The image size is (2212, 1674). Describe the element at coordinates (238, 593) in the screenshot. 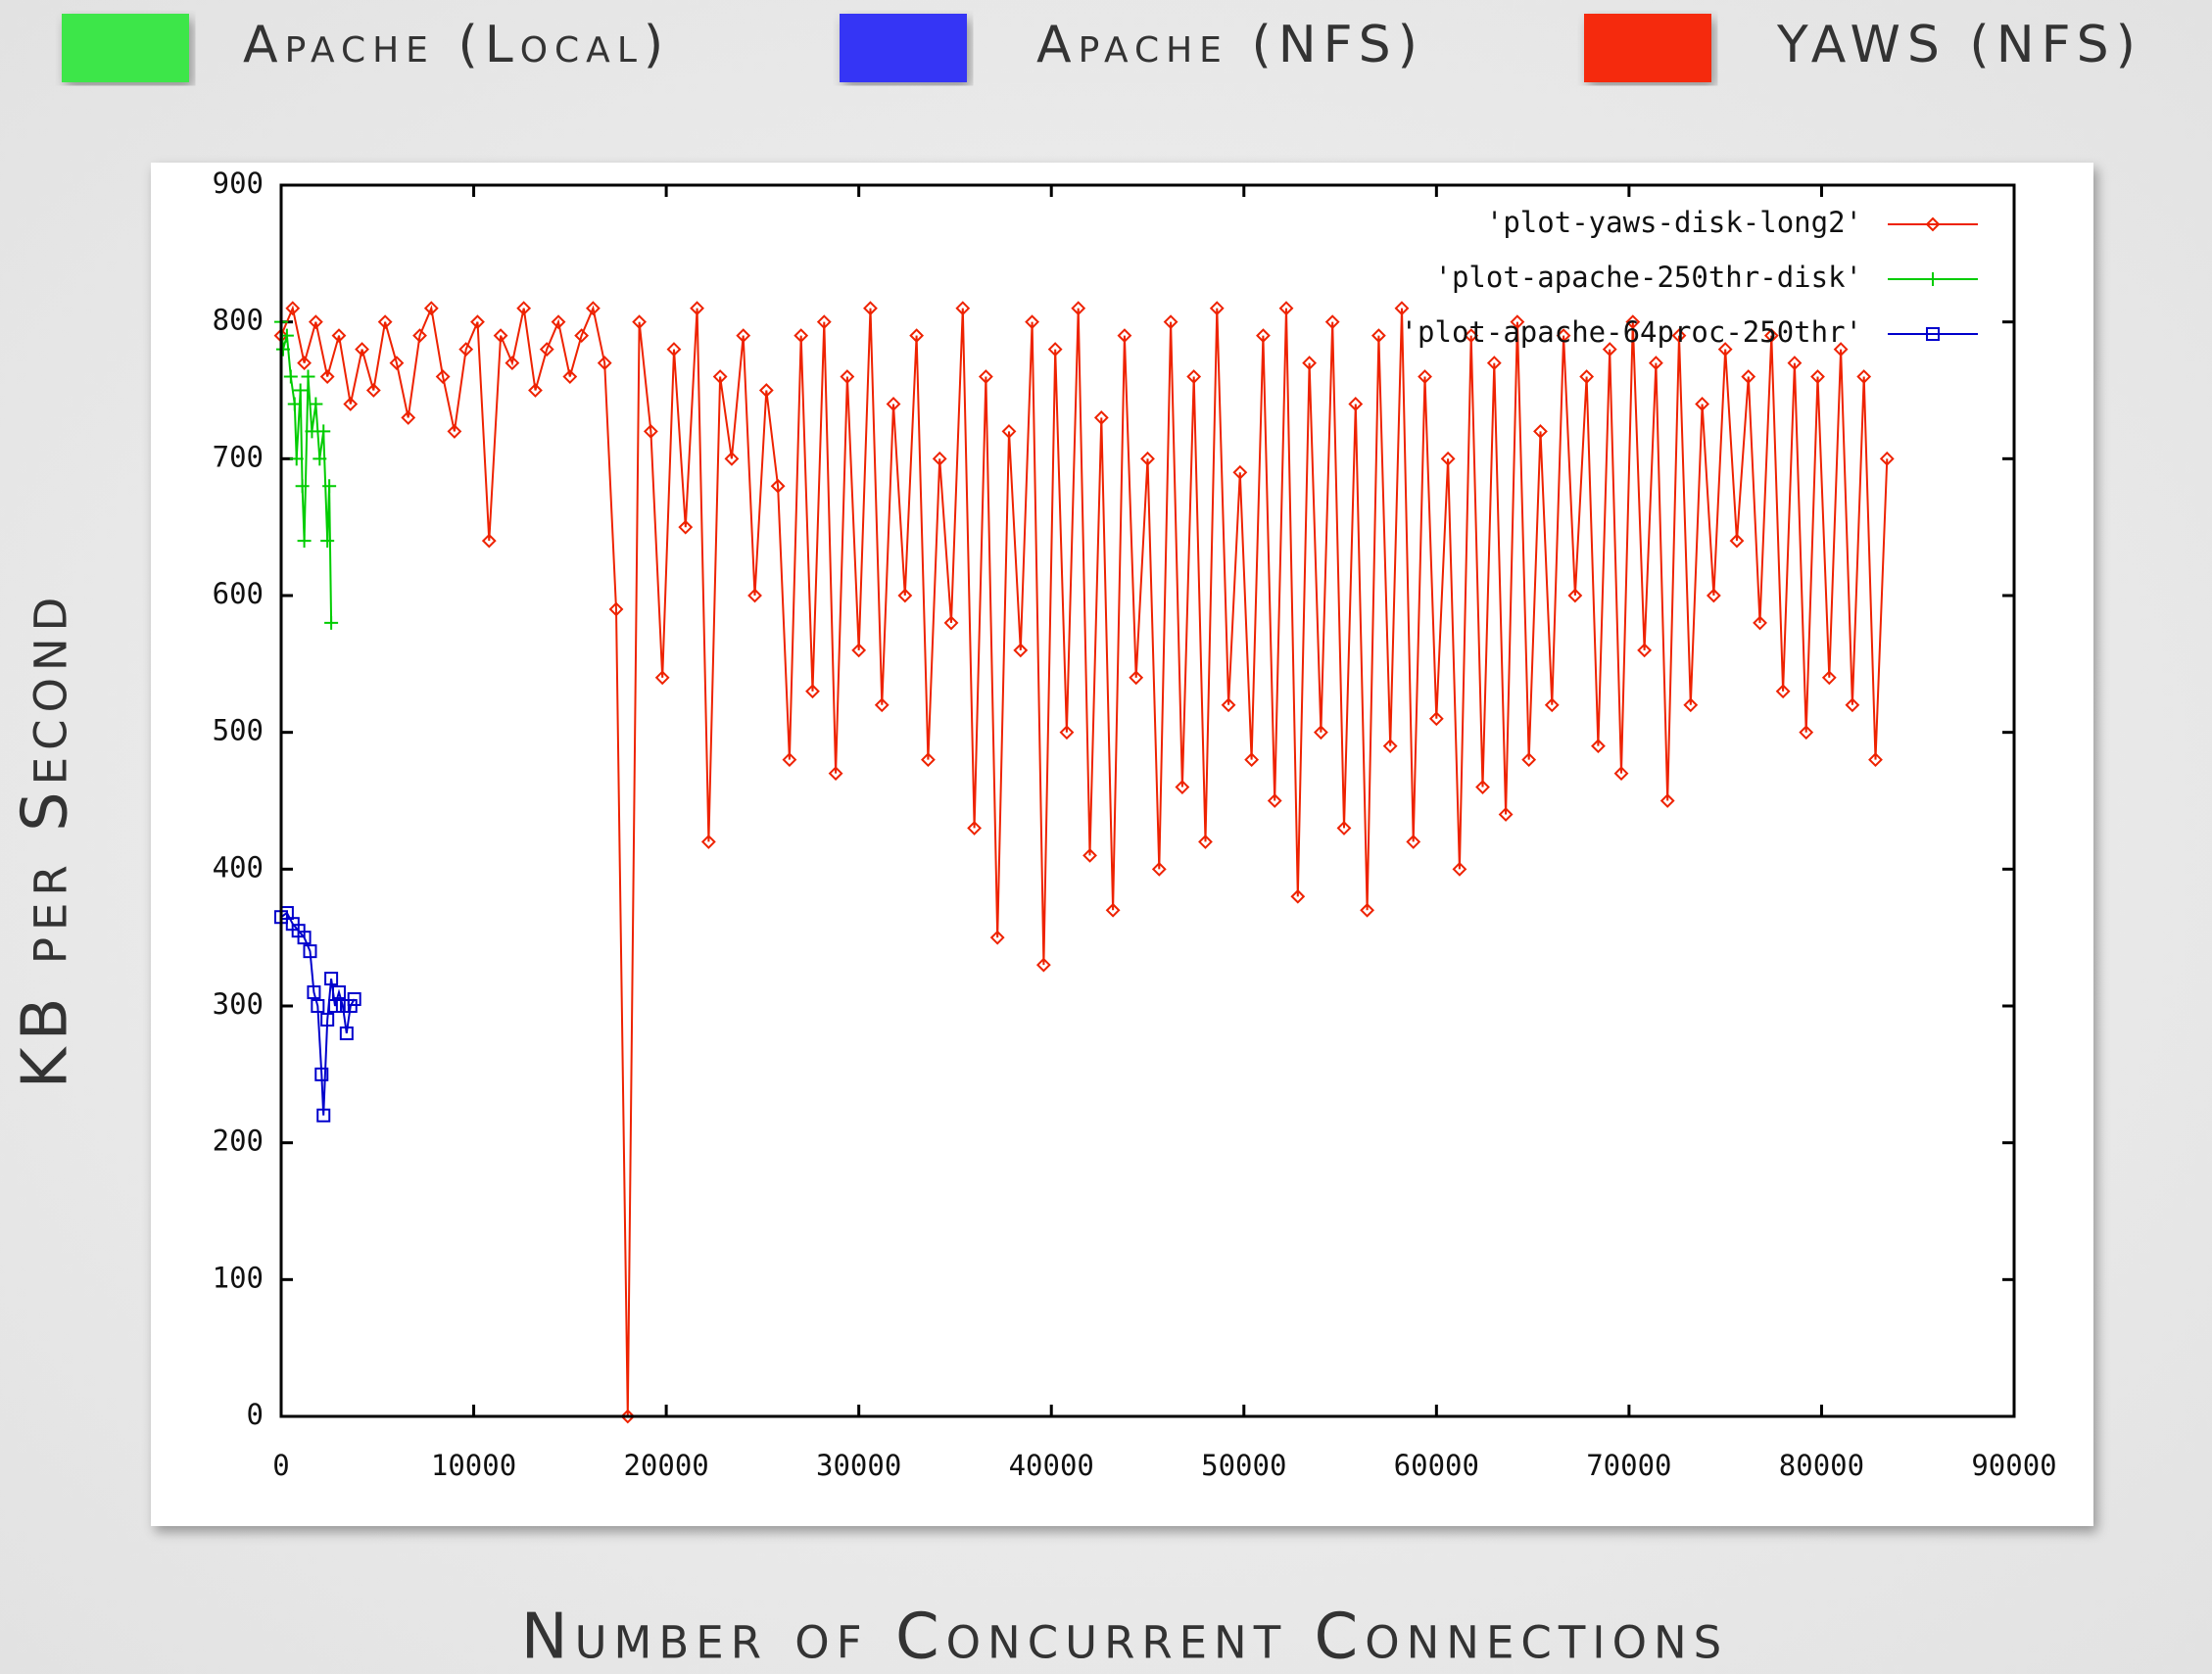

I see `y-tick-label: 600` at that location.